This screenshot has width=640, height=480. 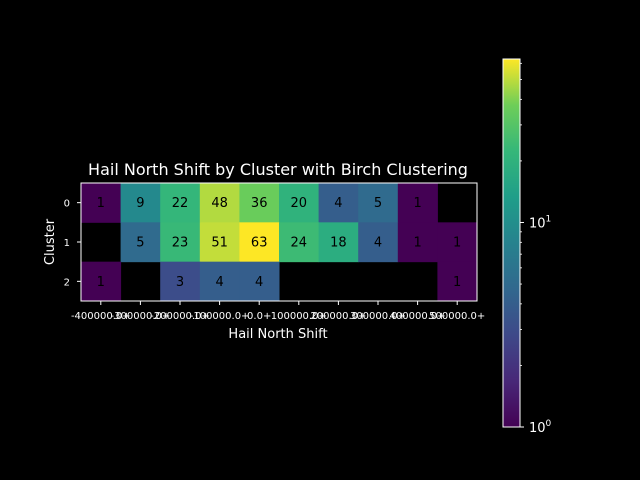 I want to click on y-axis-ticks: 0 1 2, so click(x=72, y=243).